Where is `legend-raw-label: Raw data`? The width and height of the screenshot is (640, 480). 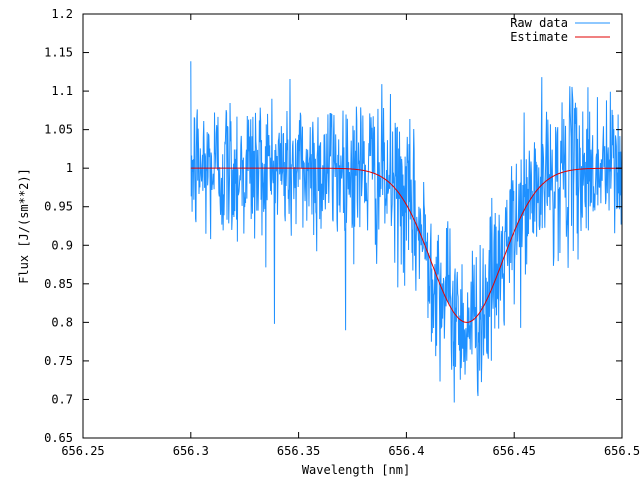 legend-raw-label: Raw data is located at coordinates (539, 23).